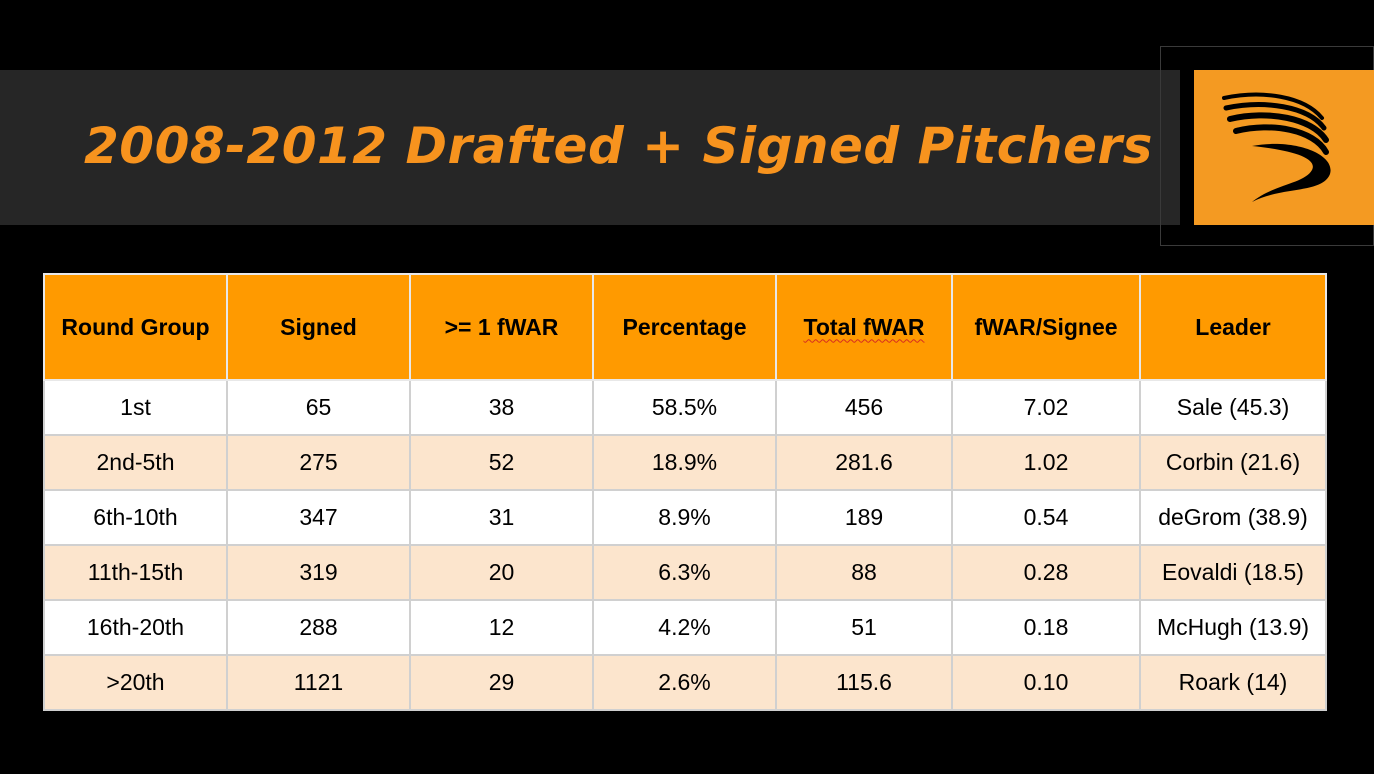 This screenshot has height=774, width=1374. I want to click on table-row: 1st 65 38 58.5% 456 7.02 Sale (45.3), so click(685, 407).